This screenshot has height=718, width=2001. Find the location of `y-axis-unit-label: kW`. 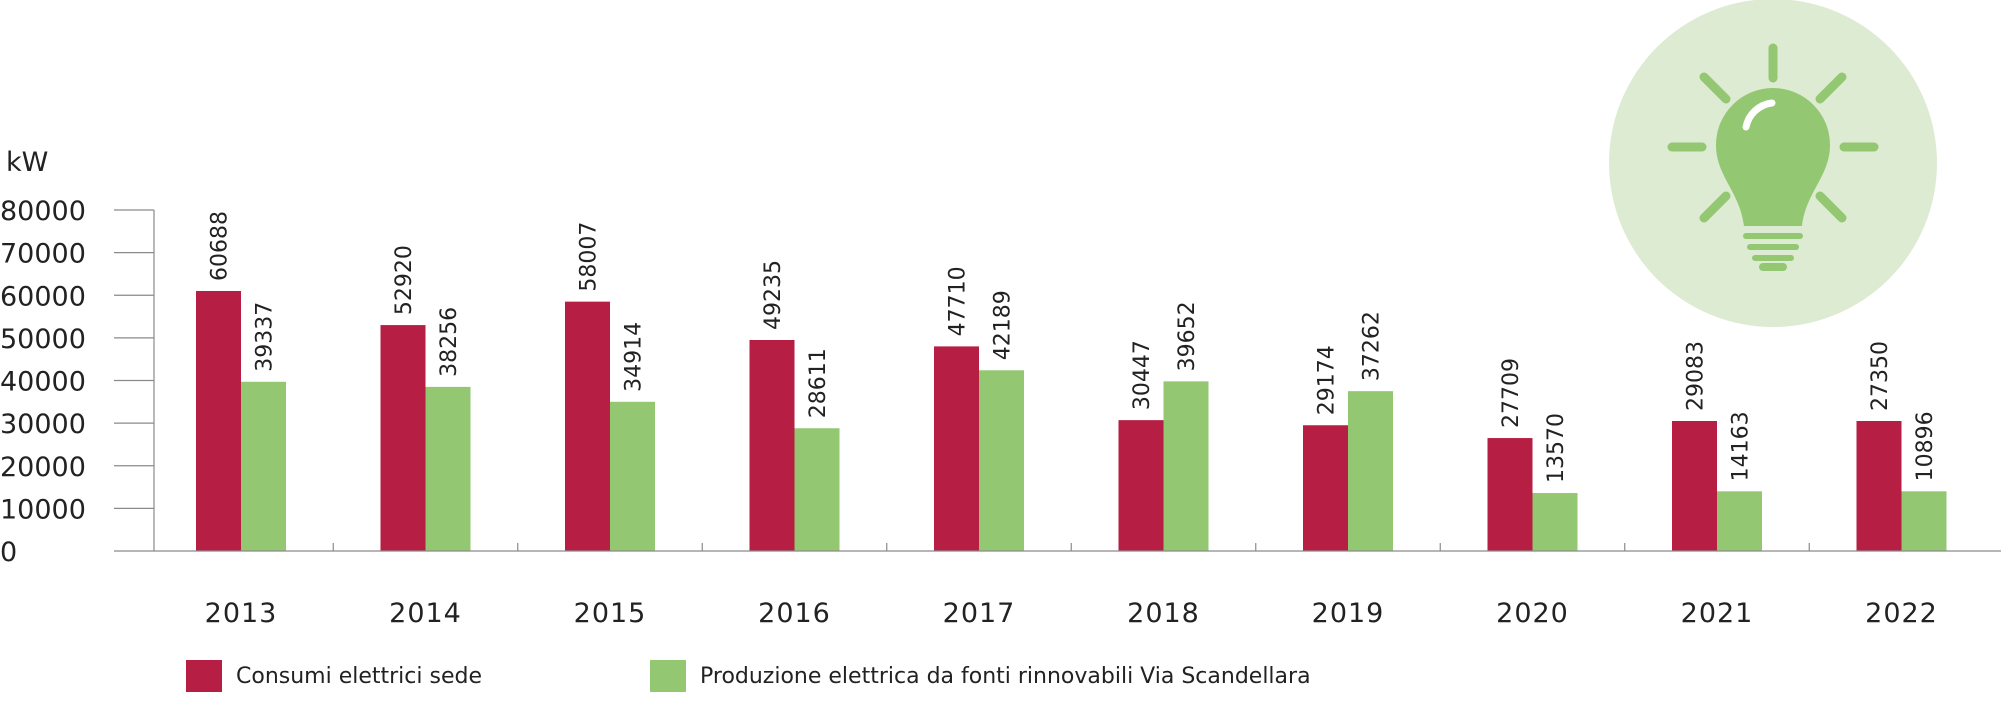

y-axis-unit-label: kW is located at coordinates (27, 162).